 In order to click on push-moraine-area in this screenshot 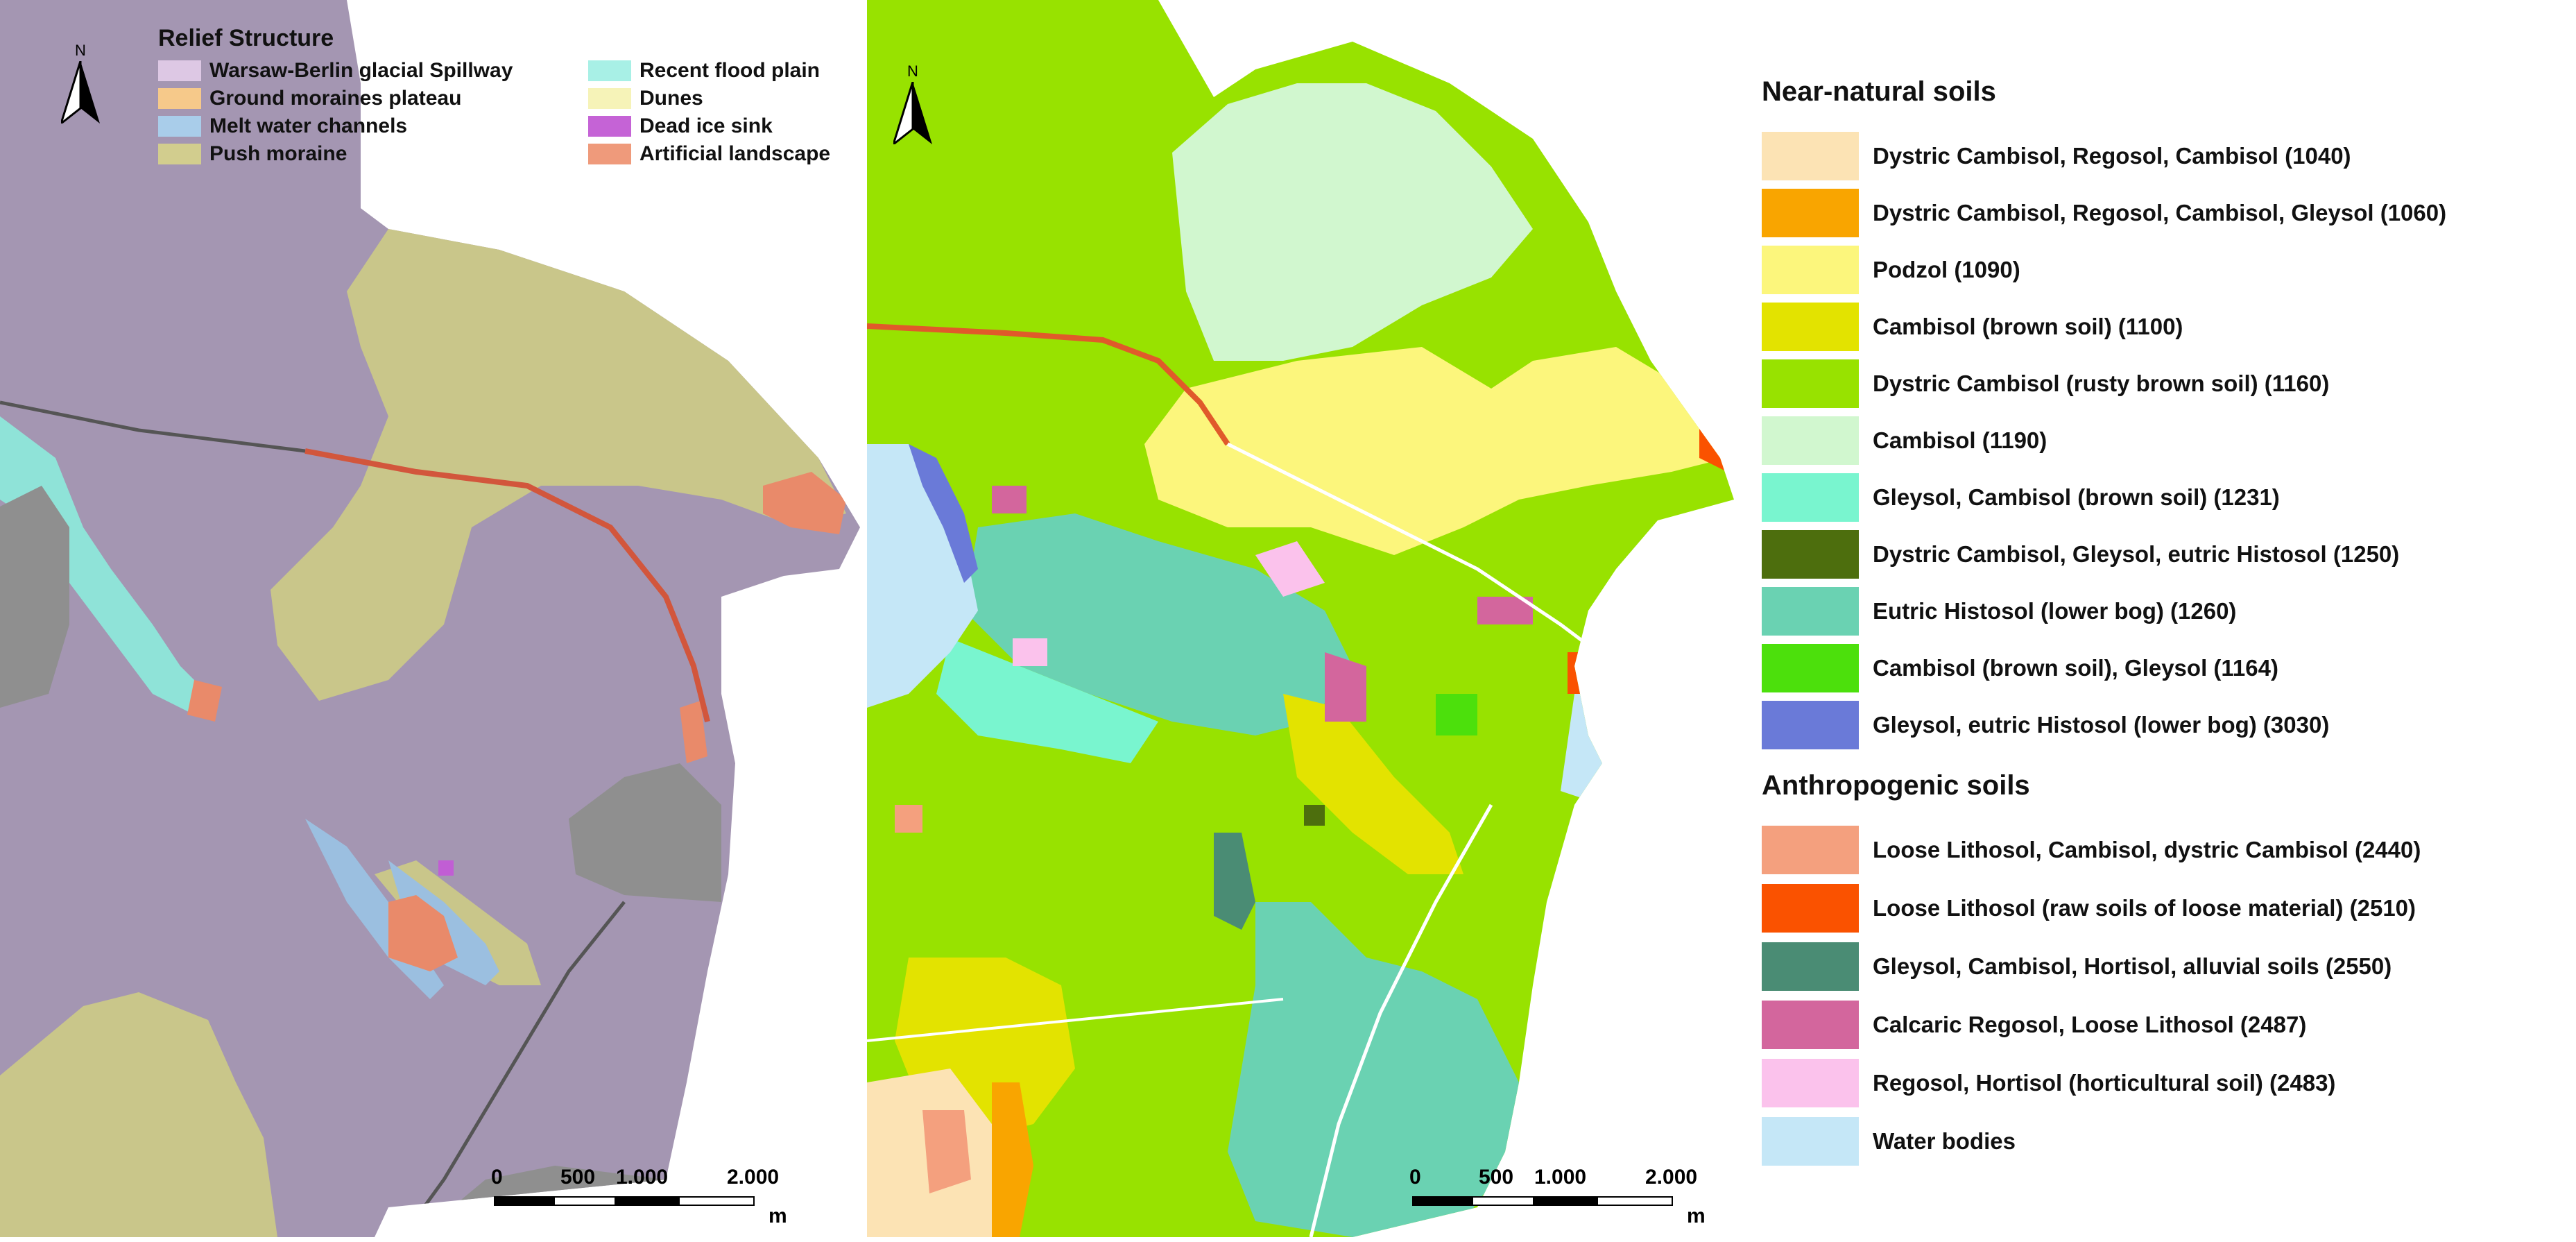, I will do `click(138, 1114)`.